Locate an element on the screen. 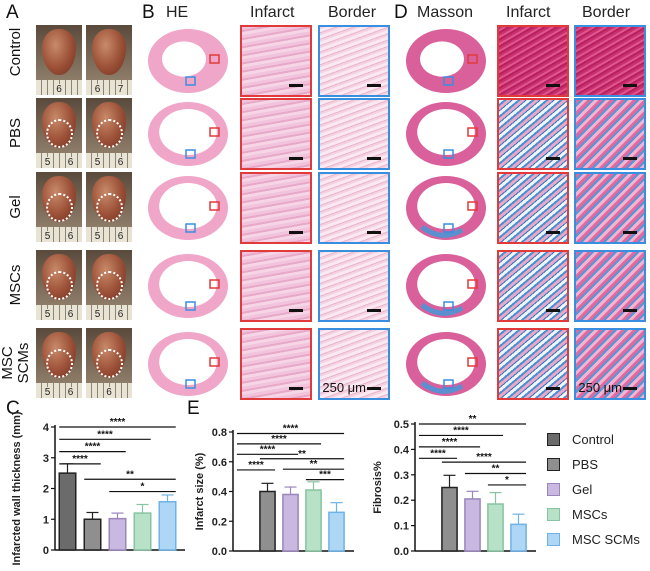 The width and height of the screenshot is (650, 571). legend-item: PBS is located at coordinates (572, 464).